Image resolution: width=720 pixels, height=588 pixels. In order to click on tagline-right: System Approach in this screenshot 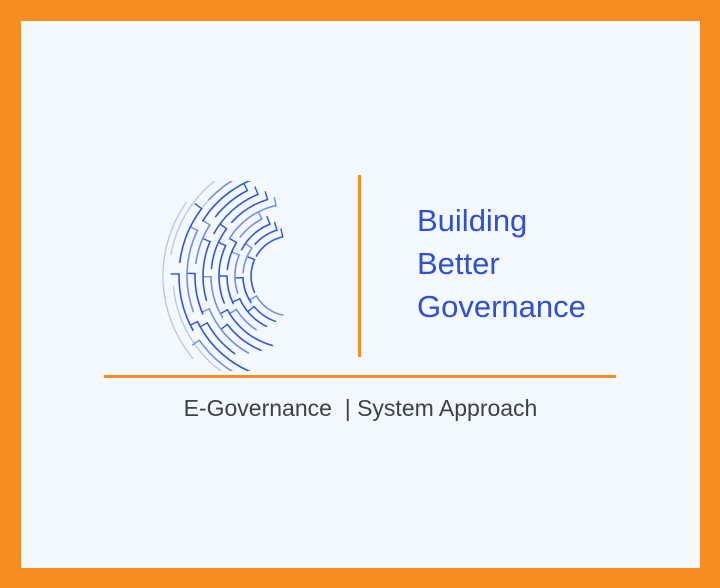, I will do `click(444, 408)`.